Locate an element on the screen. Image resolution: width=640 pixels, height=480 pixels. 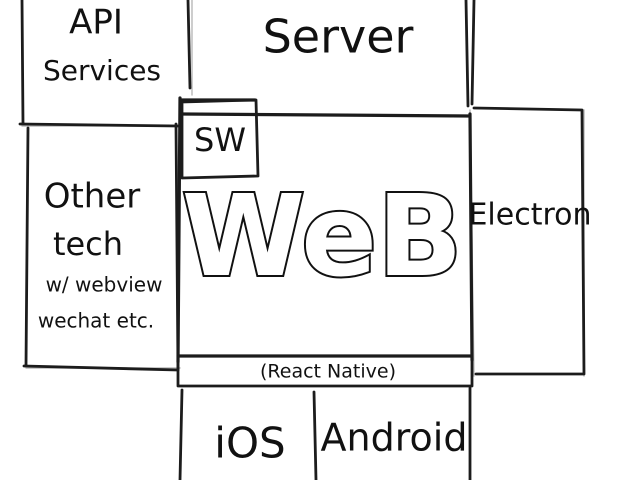
android-node: Android is located at coordinates (396, 433).